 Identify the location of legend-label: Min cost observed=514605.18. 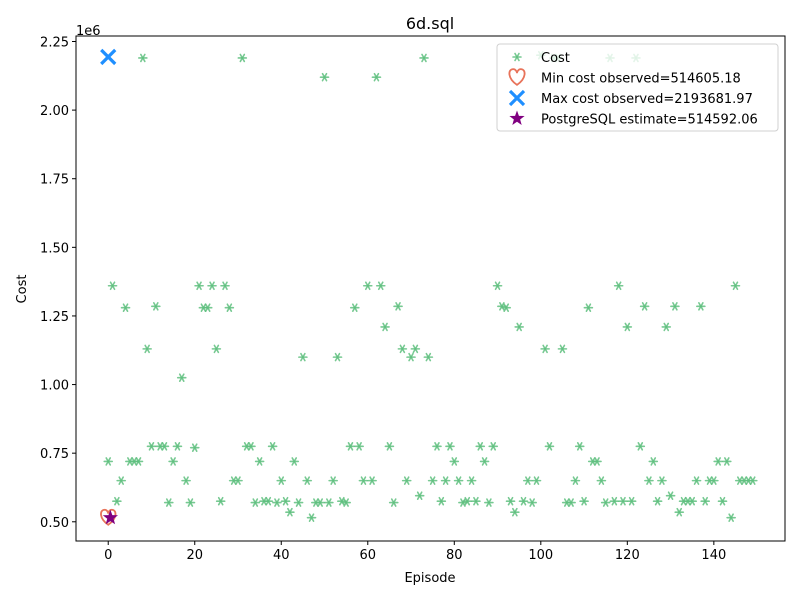
(641, 79).